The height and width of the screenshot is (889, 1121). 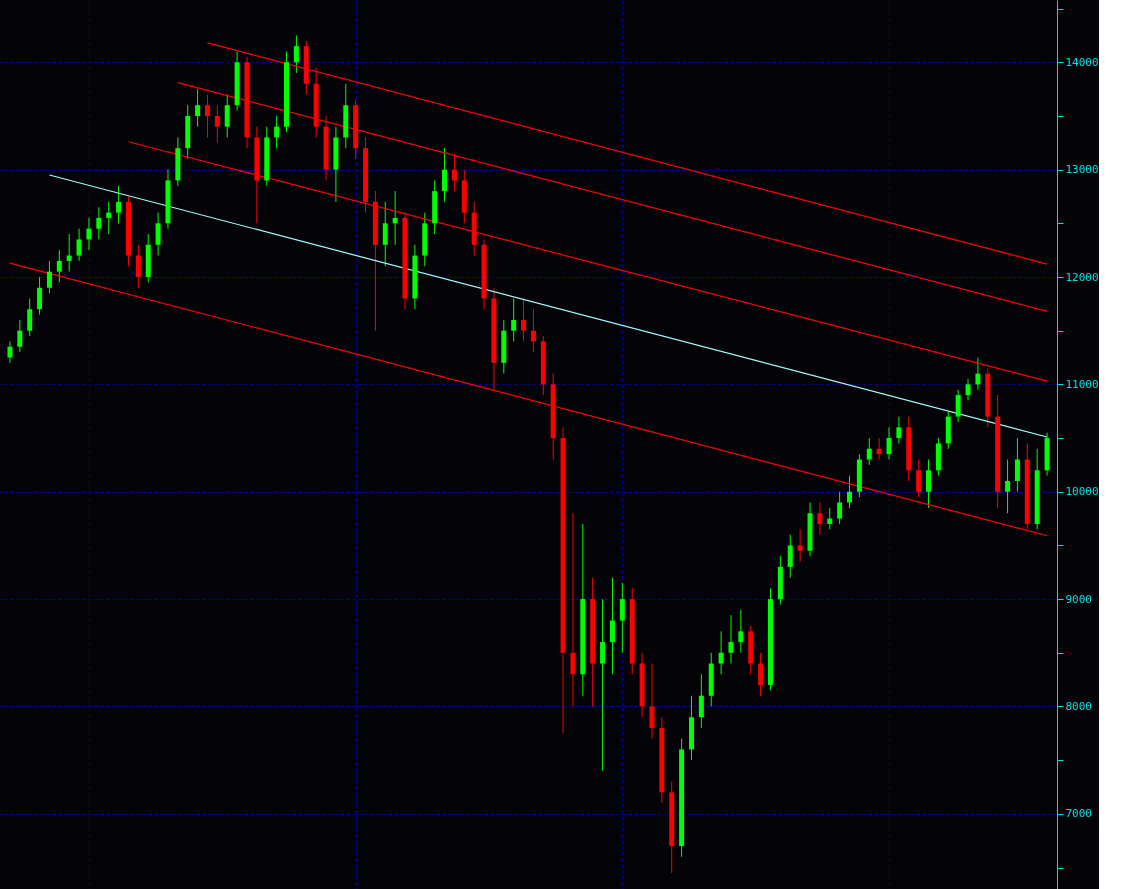 What do you see at coordinates (1082, 170) in the screenshot?
I see `y-tick-label: 13000` at bounding box center [1082, 170].